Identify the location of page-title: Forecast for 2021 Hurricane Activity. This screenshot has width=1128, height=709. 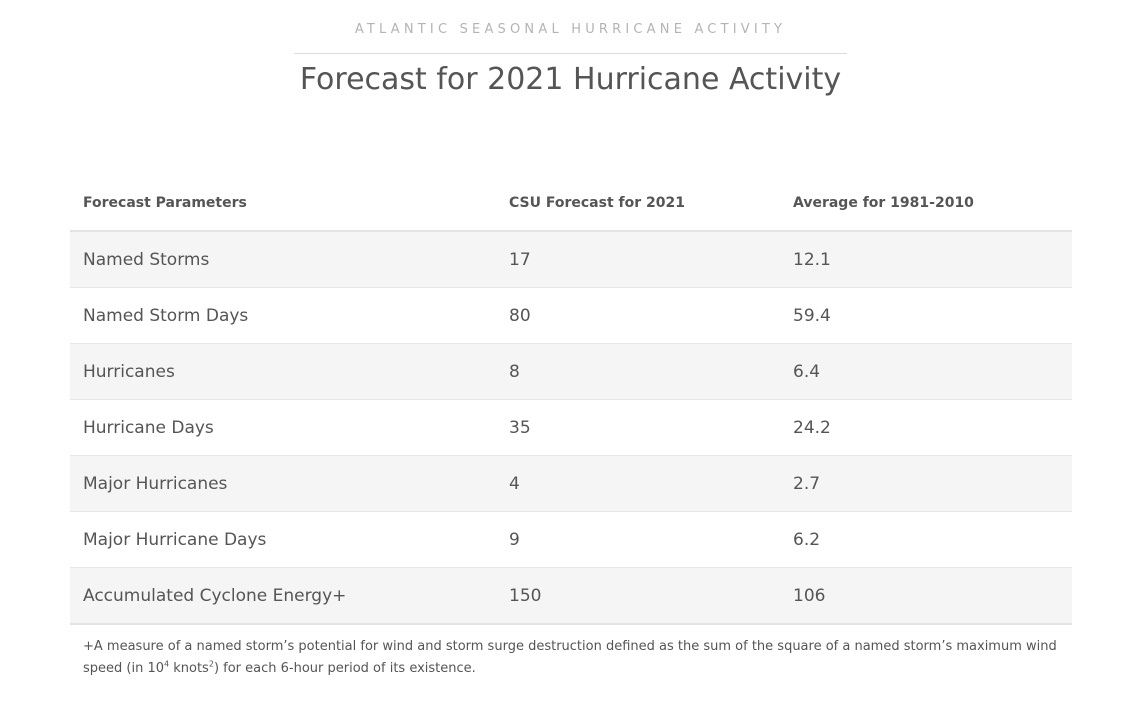
(570, 79).